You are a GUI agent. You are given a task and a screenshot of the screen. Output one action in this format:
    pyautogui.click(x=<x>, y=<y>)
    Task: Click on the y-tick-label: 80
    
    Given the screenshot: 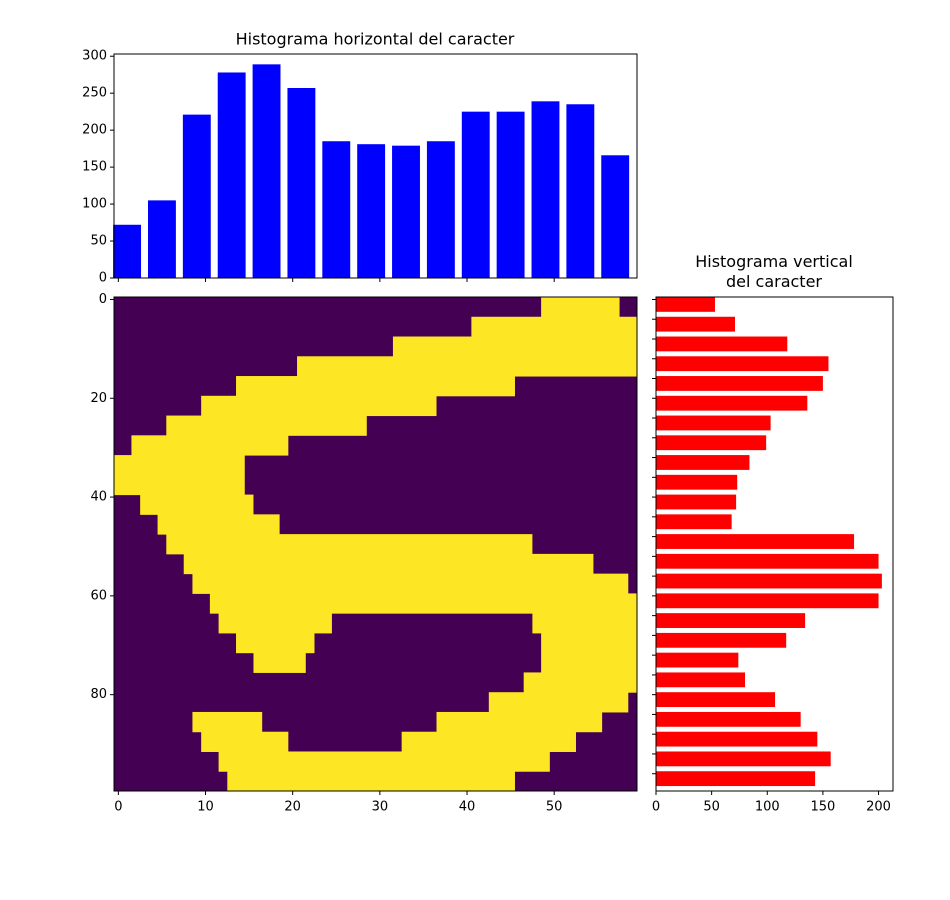 What is the action you would take?
    pyautogui.click(x=98, y=694)
    